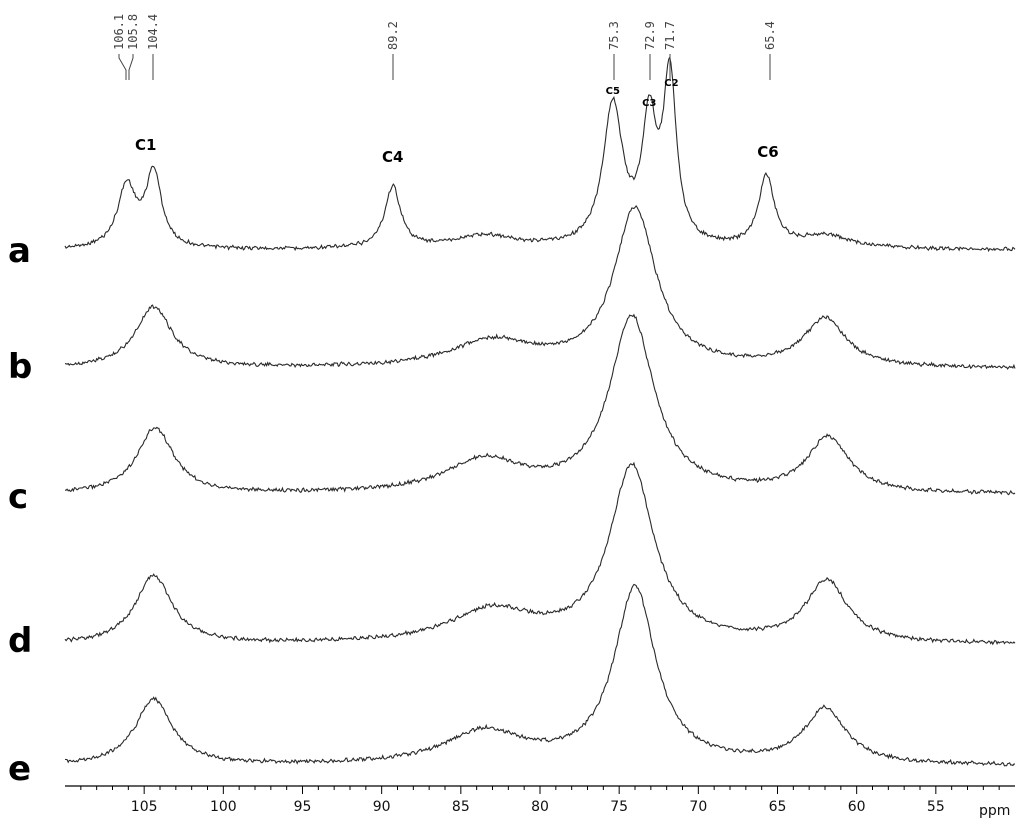 The height and width of the screenshot is (826, 1024). I want to click on trace-label-e: e, so click(19, 769).